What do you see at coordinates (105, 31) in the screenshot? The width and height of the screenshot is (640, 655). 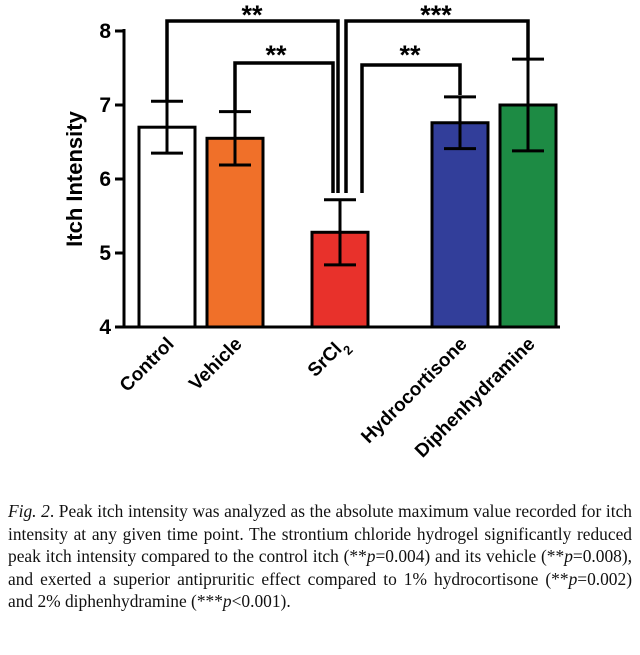 I see `y-tick-label: 8` at bounding box center [105, 31].